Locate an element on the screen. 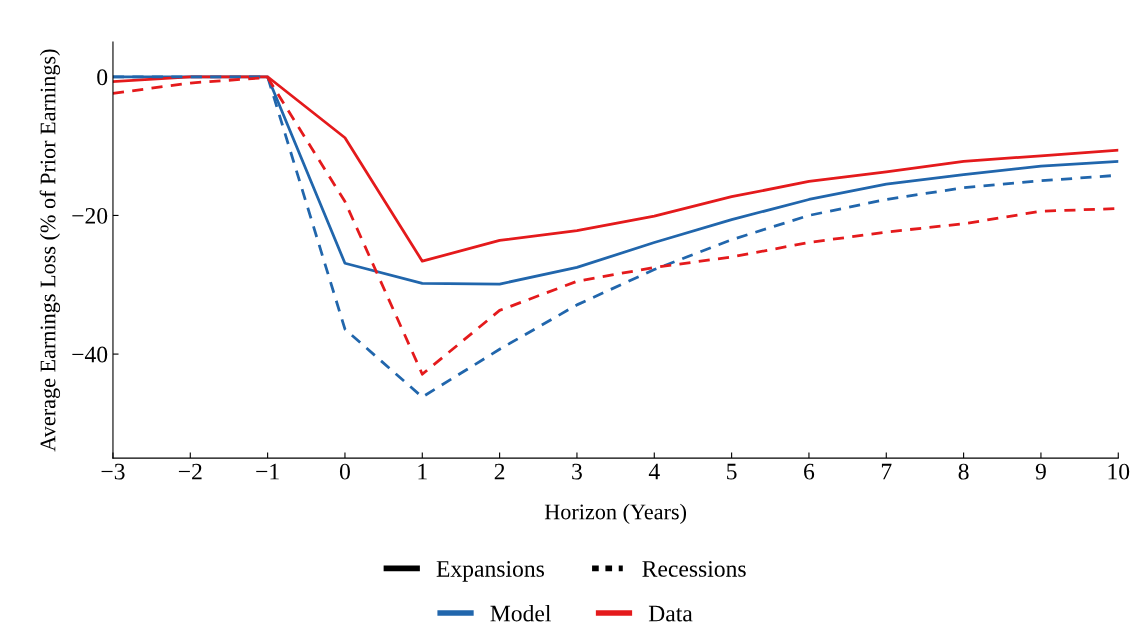 This screenshot has width=1133, height=638. y-tick-label: −20 is located at coordinates (90, 215).